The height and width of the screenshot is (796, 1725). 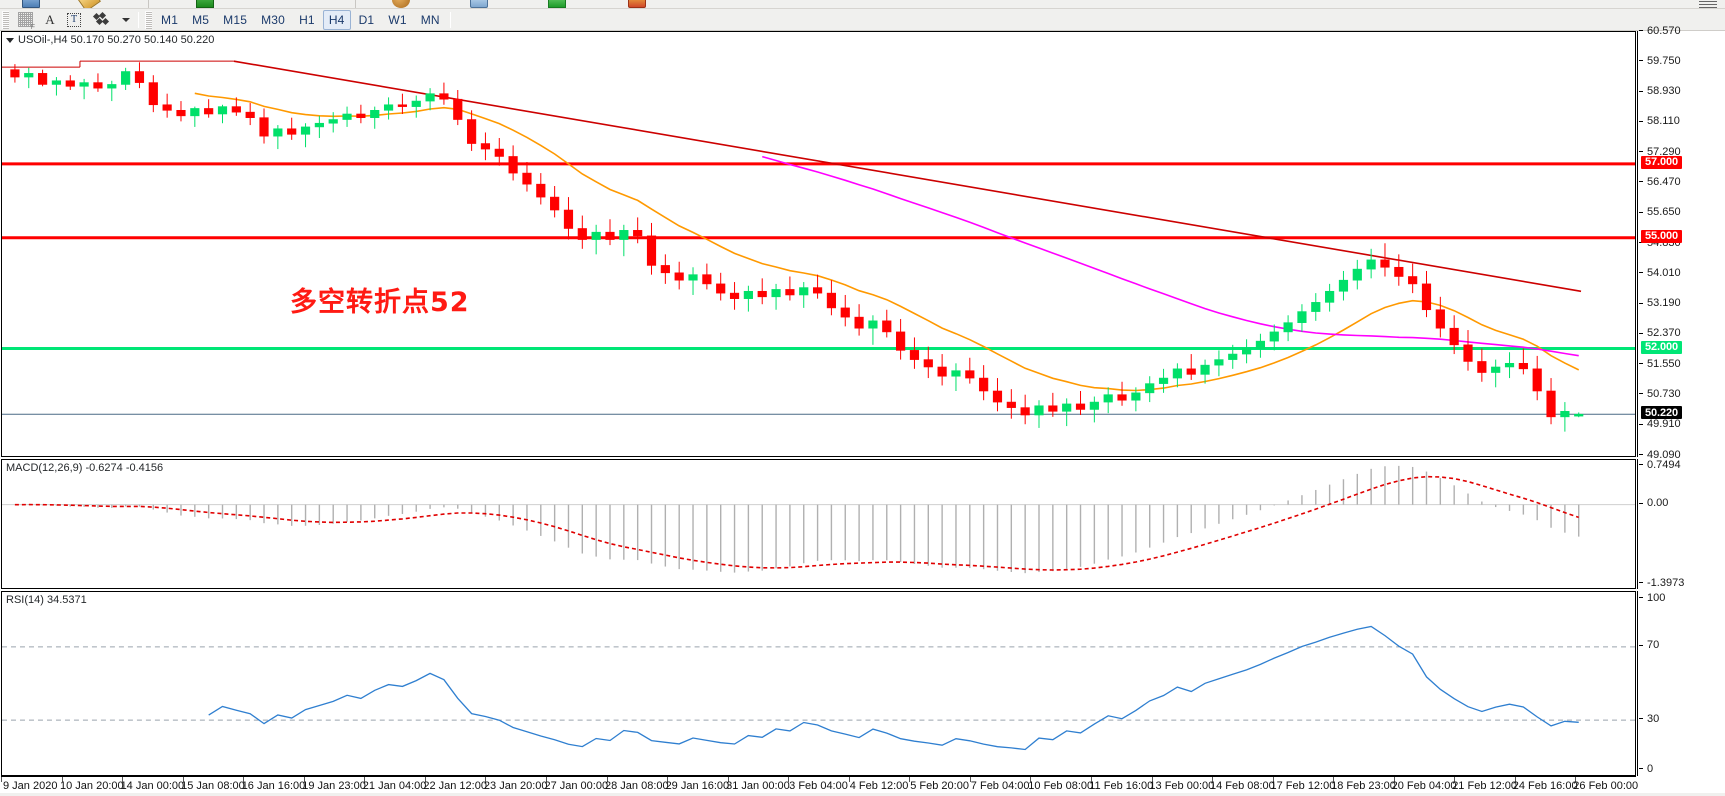 What do you see at coordinates (31, 4) in the screenshot?
I see `new-chart-icon` at bounding box center [31, 4].